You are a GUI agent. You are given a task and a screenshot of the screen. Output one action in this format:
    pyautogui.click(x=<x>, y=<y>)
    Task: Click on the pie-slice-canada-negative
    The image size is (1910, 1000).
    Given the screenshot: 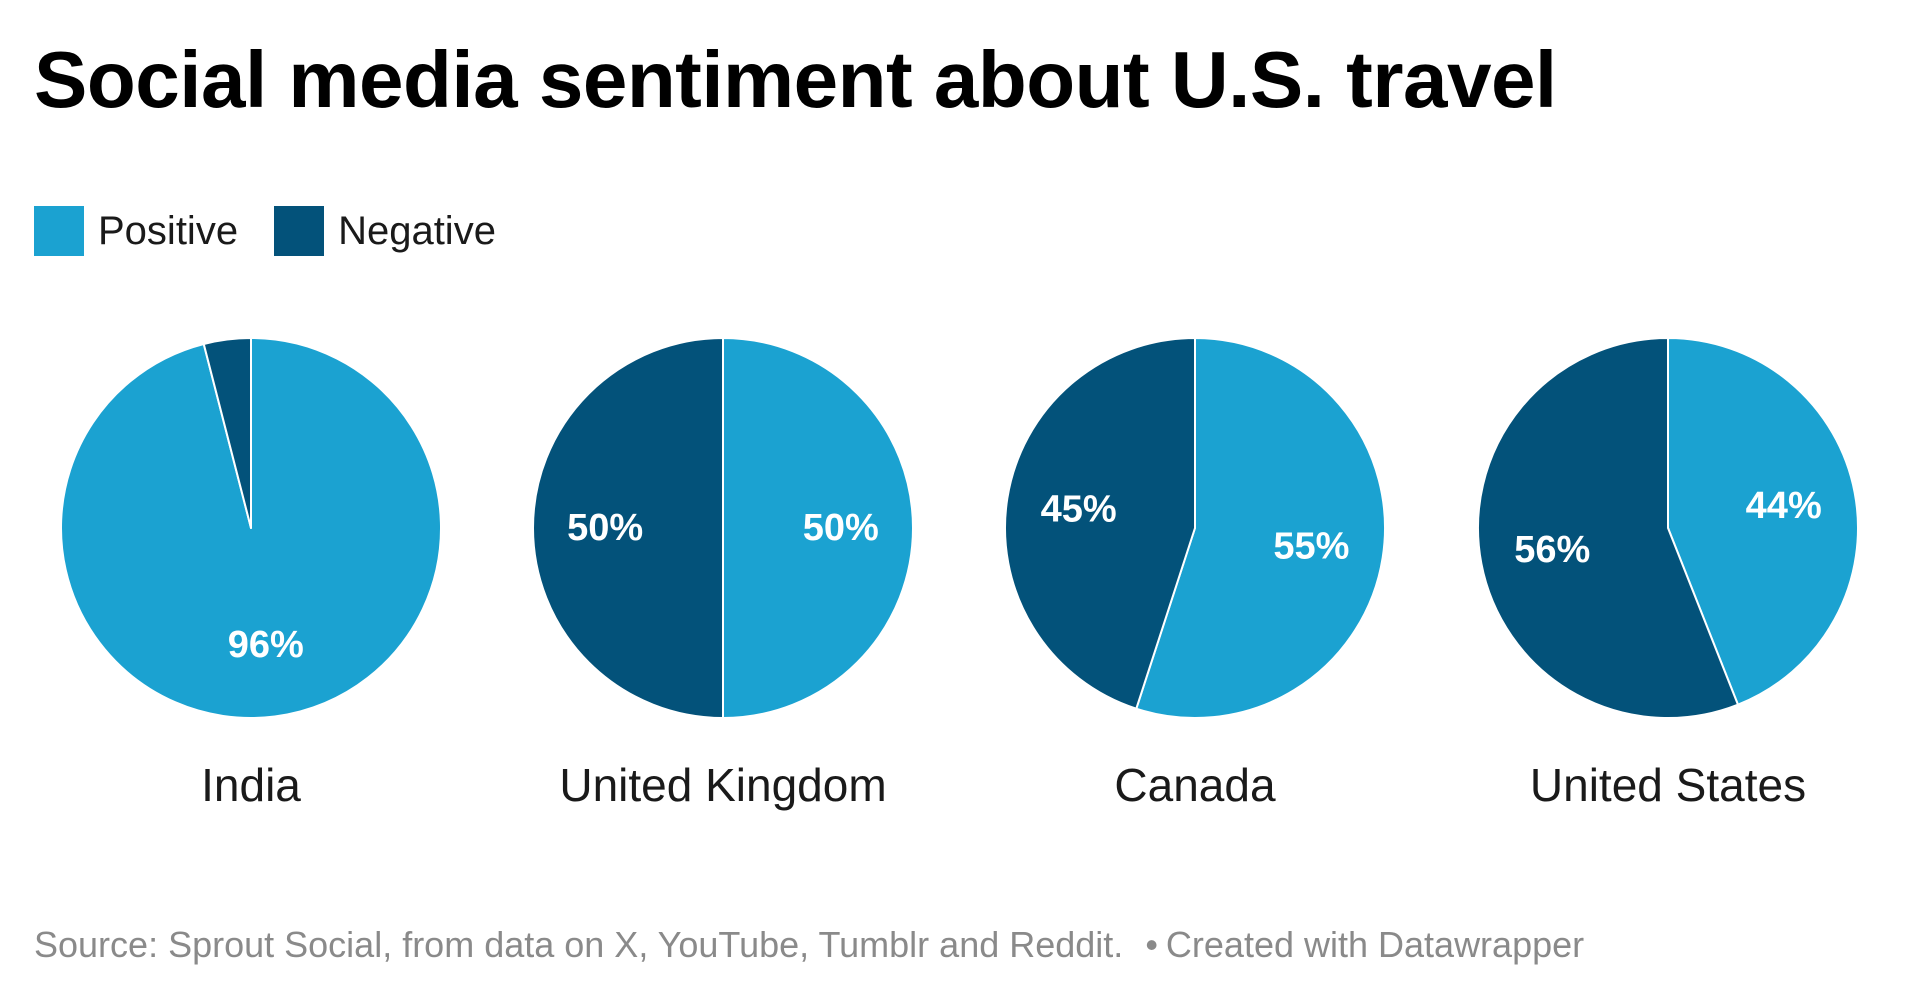 What is the action you would take?
    pyautogui.click(x=1100, y=523)
    